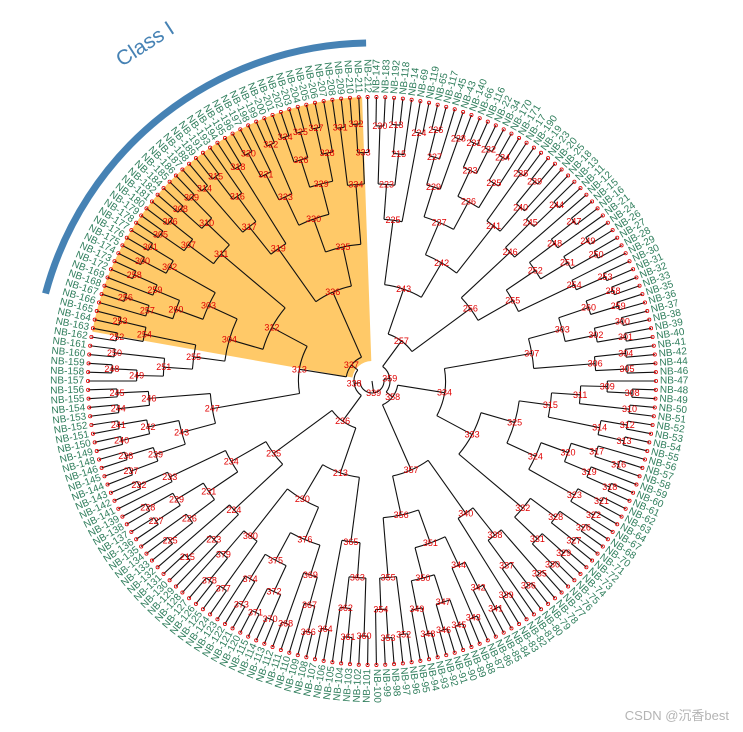  I want to click on node-label: 303, so click(562, 329).